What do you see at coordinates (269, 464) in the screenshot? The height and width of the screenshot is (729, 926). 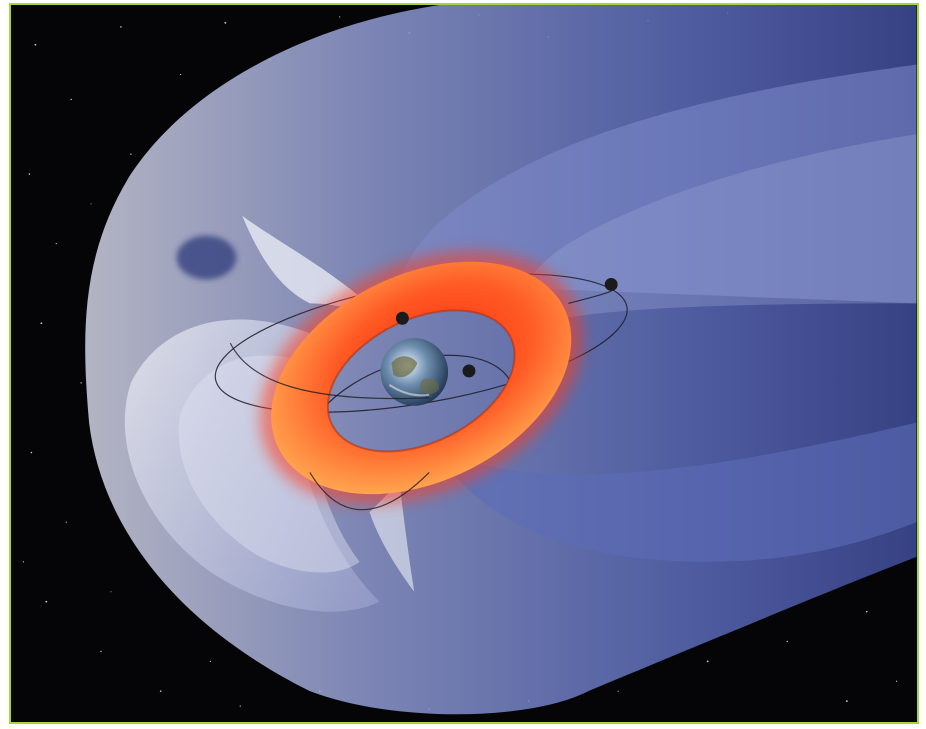 I see `dayside-lobe-inner` at bounding box center [269, 464].